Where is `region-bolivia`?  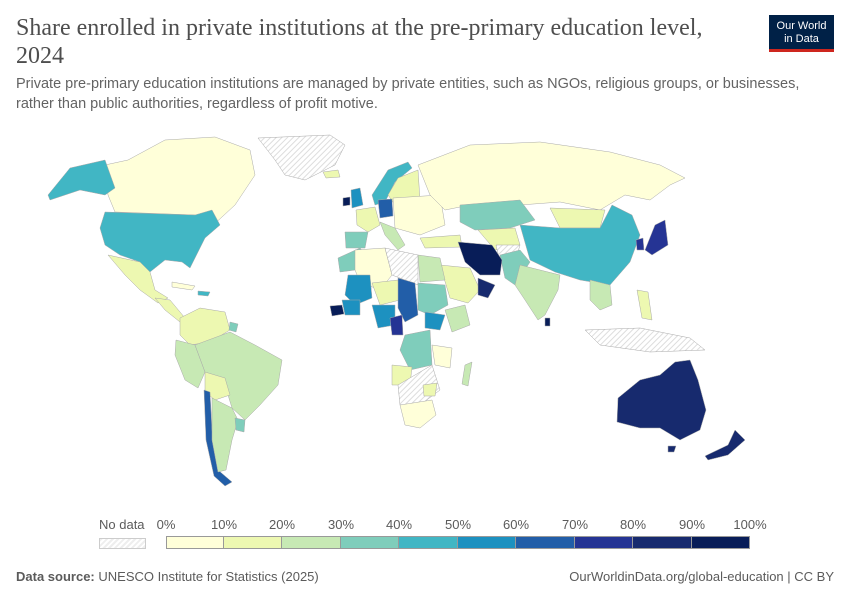
region-bolivia is located at coordinates (217, 386).